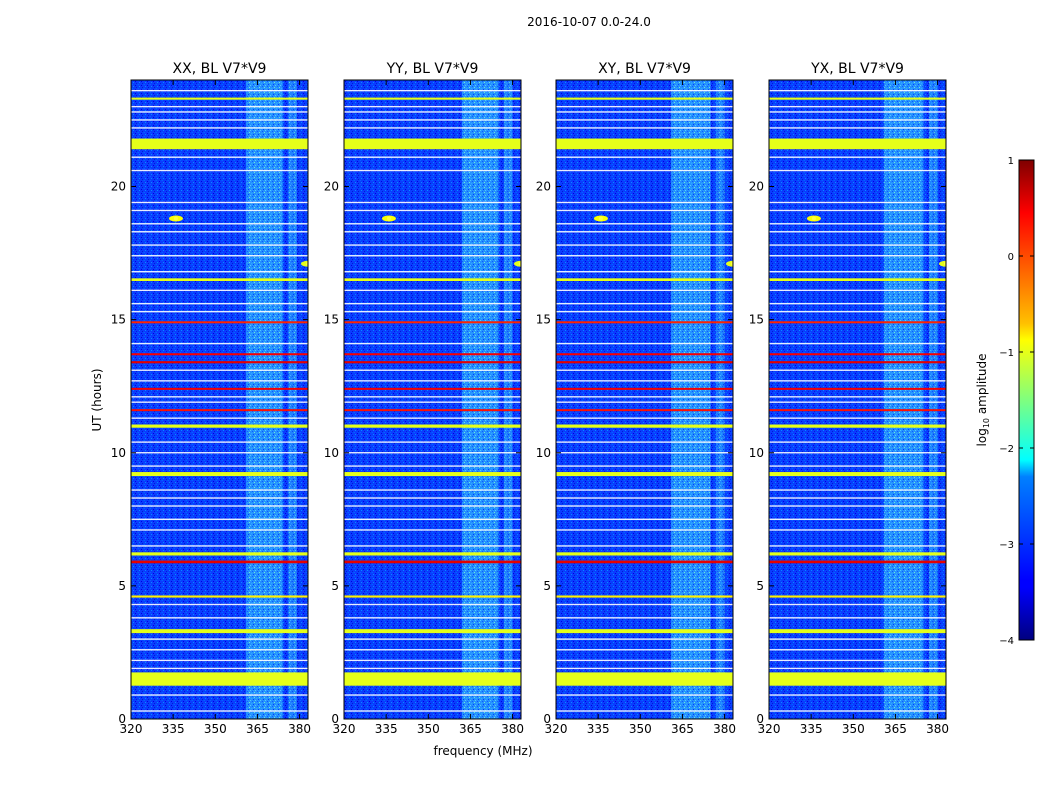  Describe the element at coordinates (470, 729) in the screenshot. I see `x-tick-label: 365` at that location.